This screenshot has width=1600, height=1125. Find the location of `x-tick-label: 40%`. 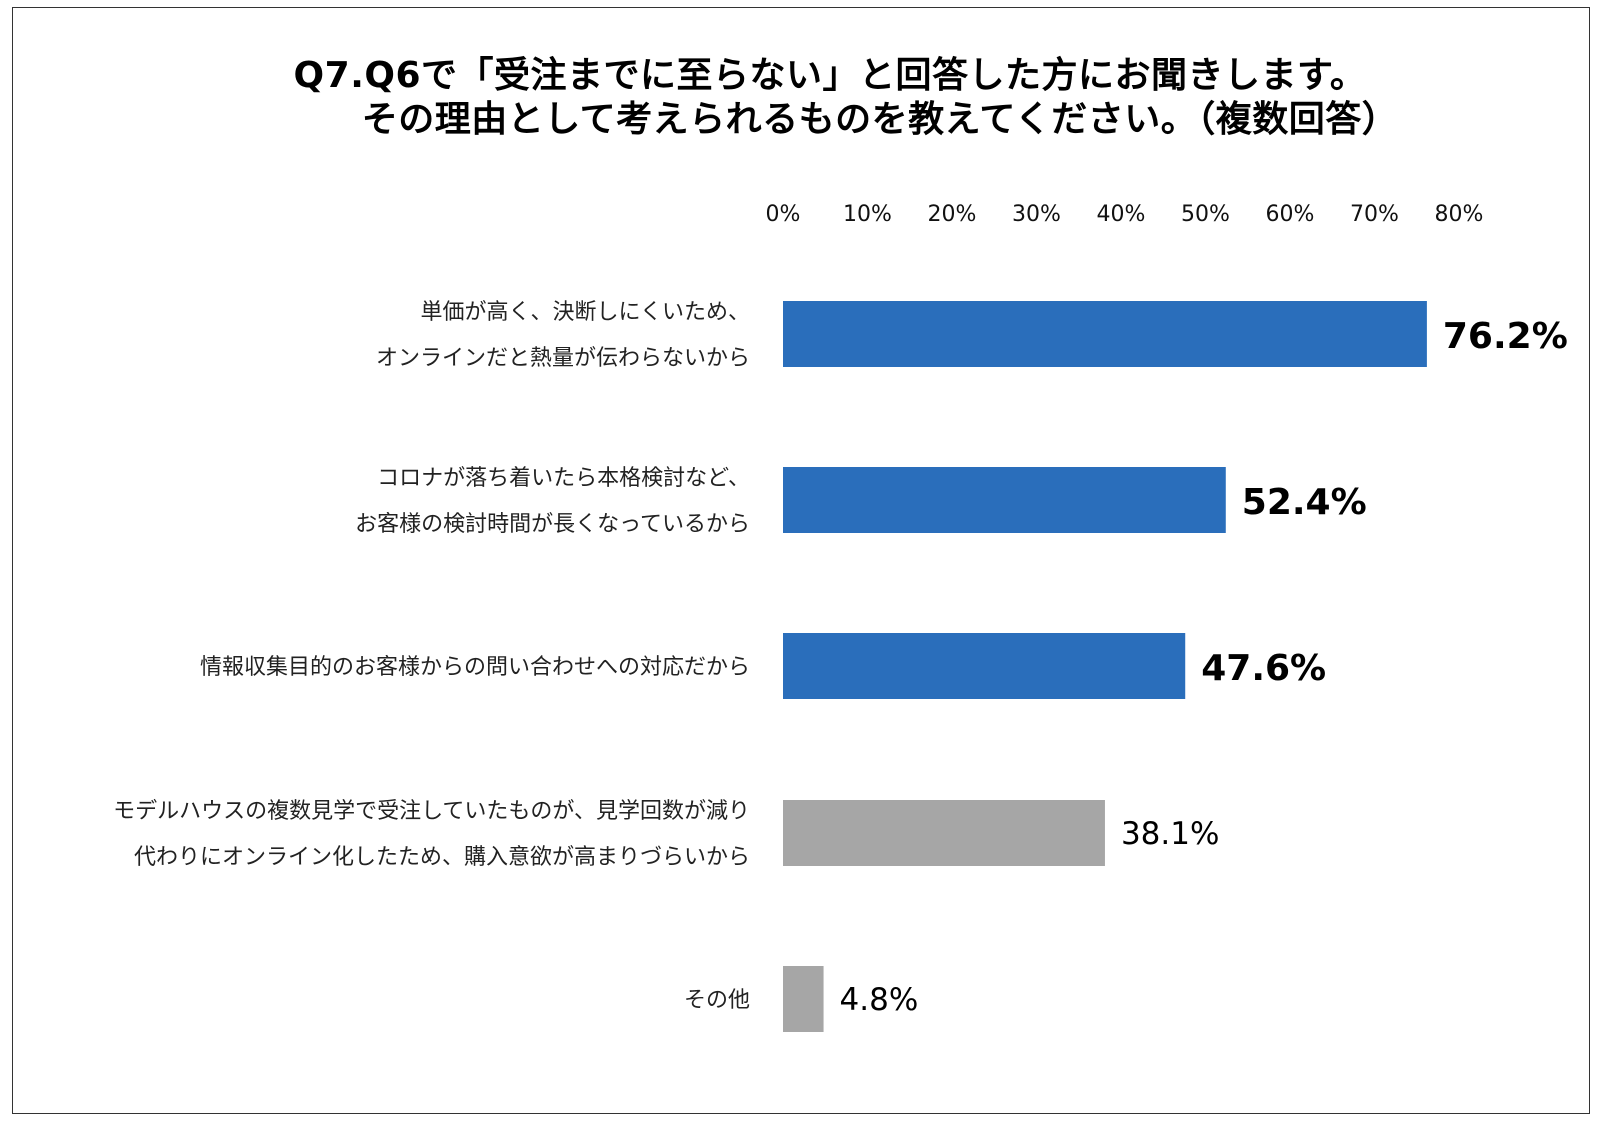

x-tick-label: 40% is located at coordinates (1121, 214).